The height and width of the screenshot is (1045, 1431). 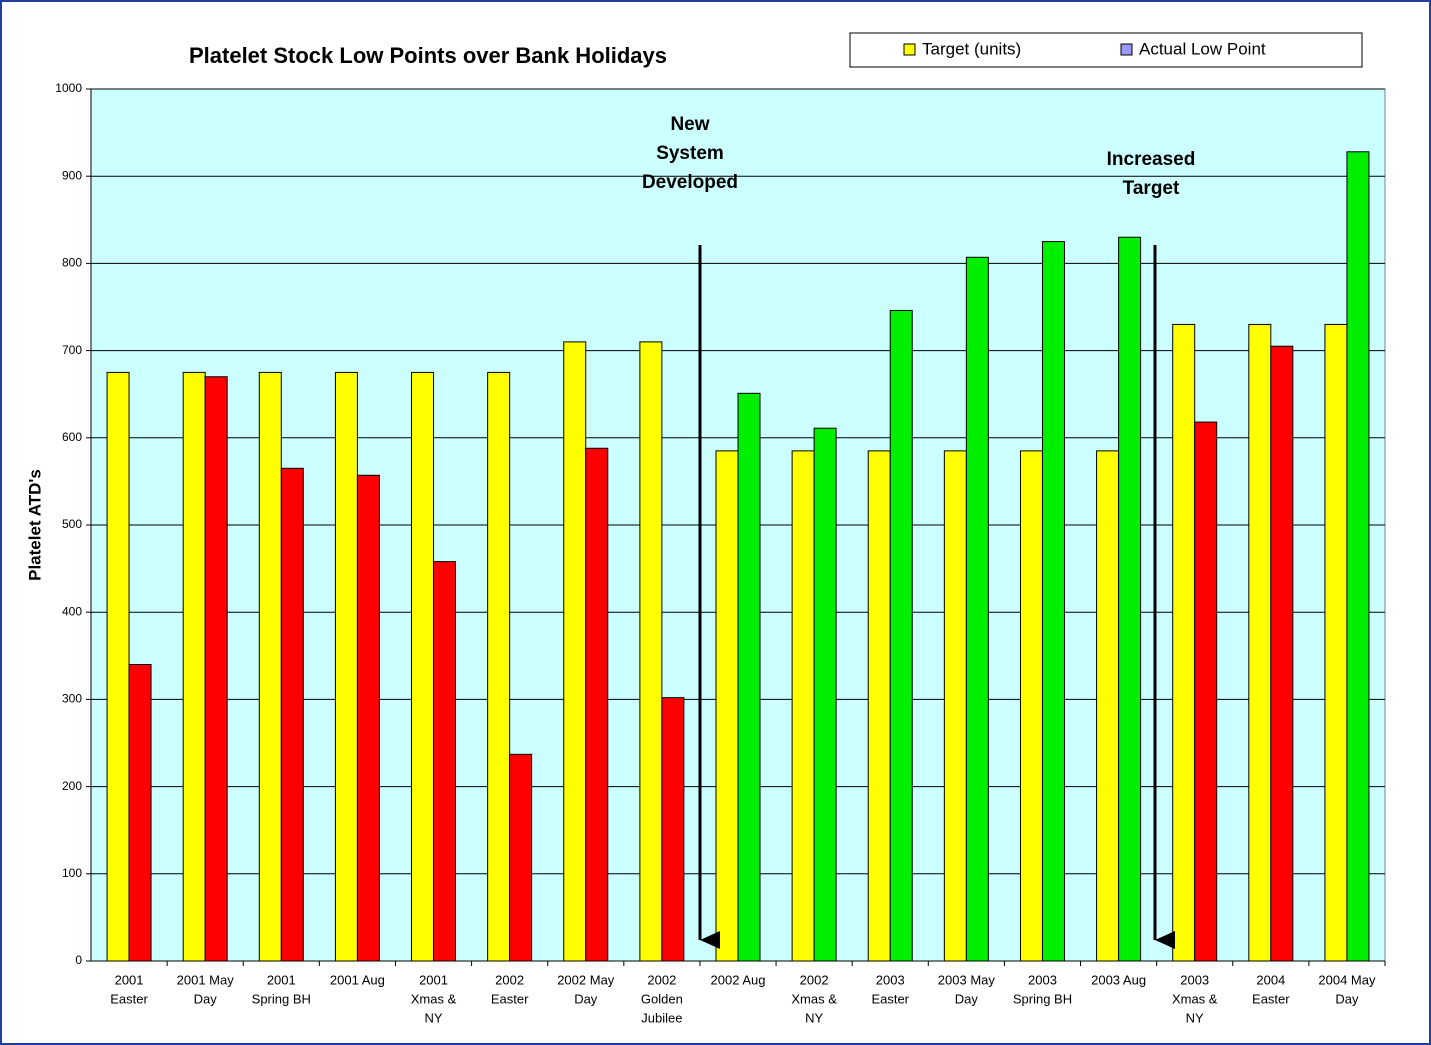 What do you see at coordinates (1270, 979) in the screenshot?
I see `x-tick-label: 2004` at bounding box center [1270, 979].